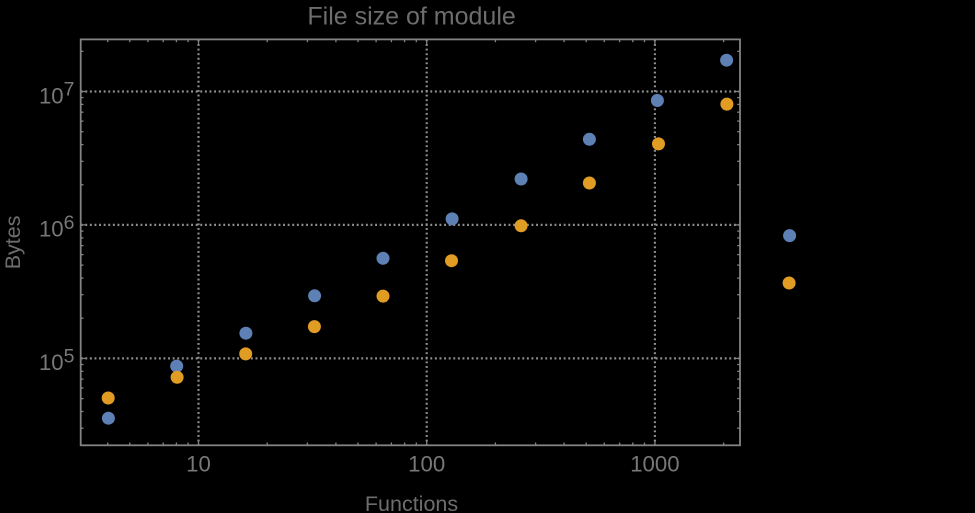  Describe the element at coordinates (57, 94) in the screenshot. I see `svg-text: 10⁷` at that location.